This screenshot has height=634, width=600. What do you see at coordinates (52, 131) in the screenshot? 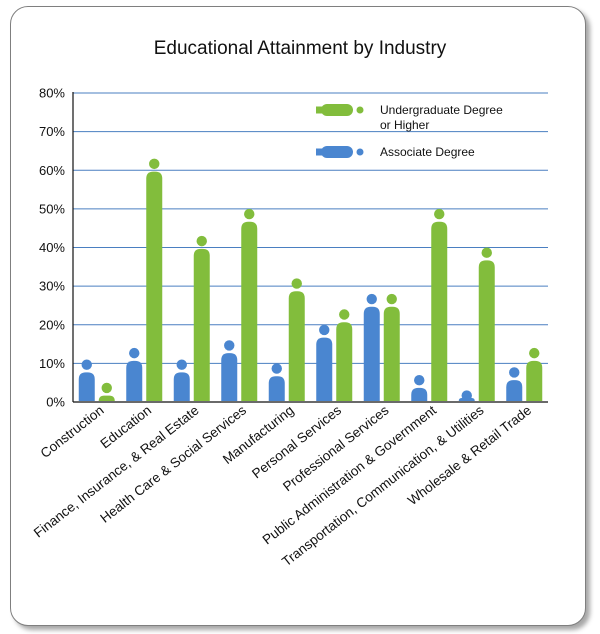
I see `y-tick-label: 70%` at bounding box center [52, 131].